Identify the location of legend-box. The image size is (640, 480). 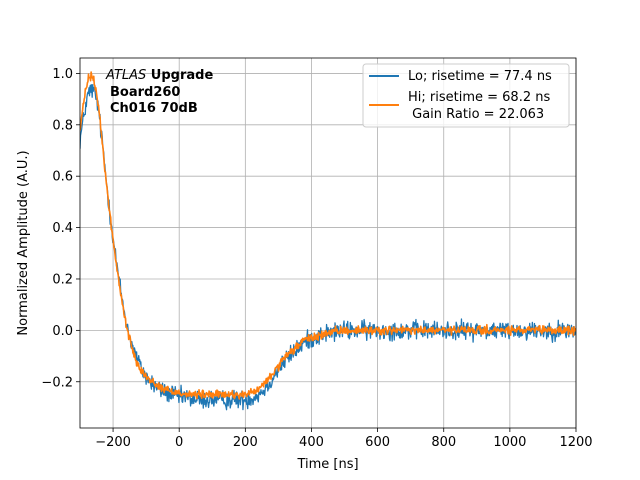
(466, 95).